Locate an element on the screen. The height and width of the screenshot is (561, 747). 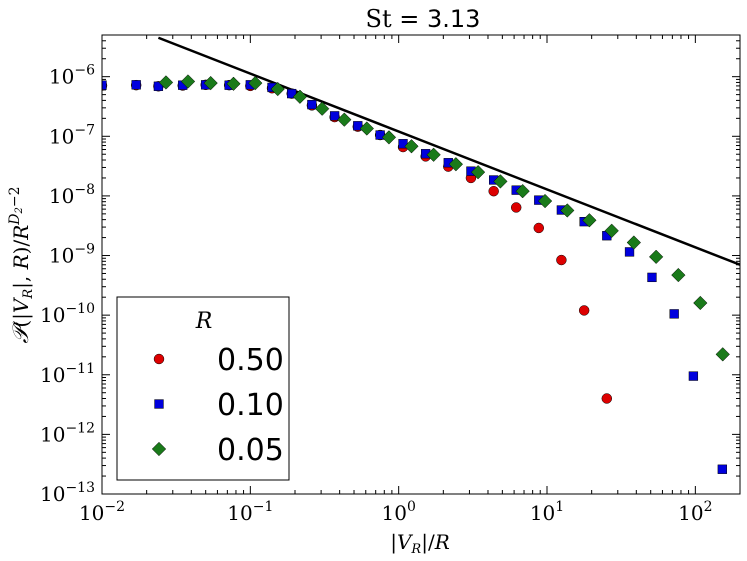
legend-label: 0.50 is located at coordinates (250, 360).